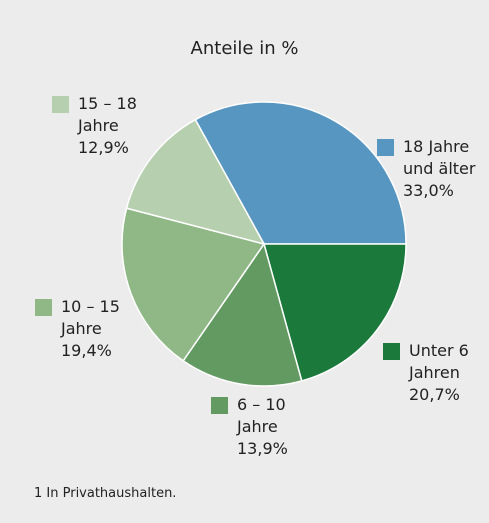 This screenshot has width=489, height=523. I want to click on legend-item: 10 – 15 Jahre 19,4%, so click(83, 329).